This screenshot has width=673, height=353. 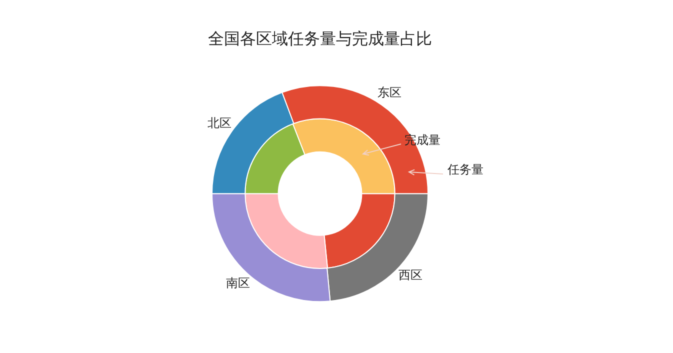 I want to click on slice-label: 任务量, so click(x=465, y=169).